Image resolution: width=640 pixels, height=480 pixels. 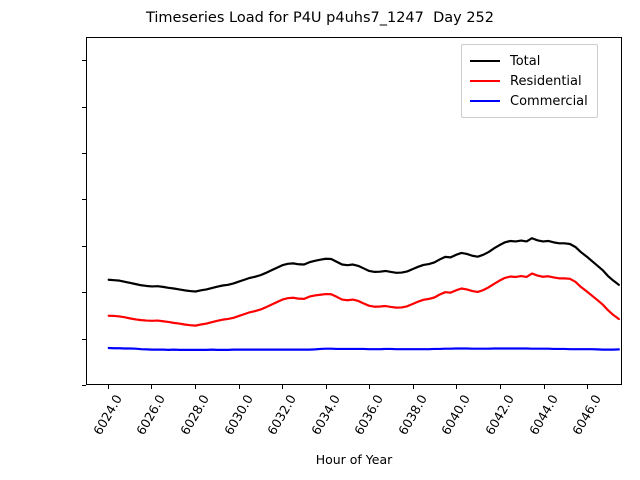 What do you see at coordinates (525, 61) in the screenshot?
I see `legend-label: Total` at bounding box center [525, 61].